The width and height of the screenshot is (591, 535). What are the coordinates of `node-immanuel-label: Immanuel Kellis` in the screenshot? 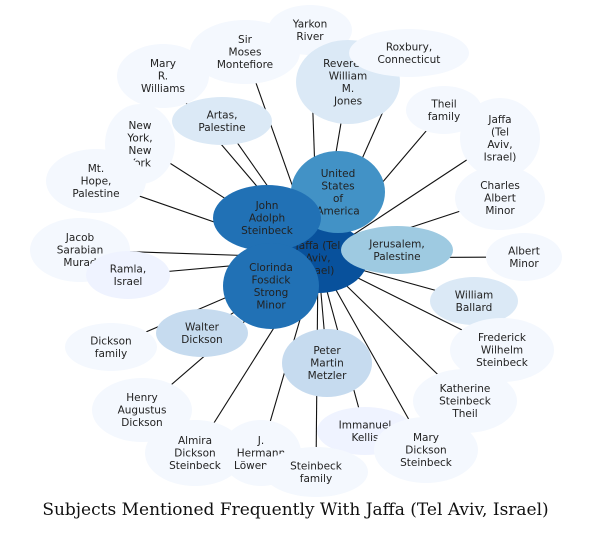 It's located at (365, 431).